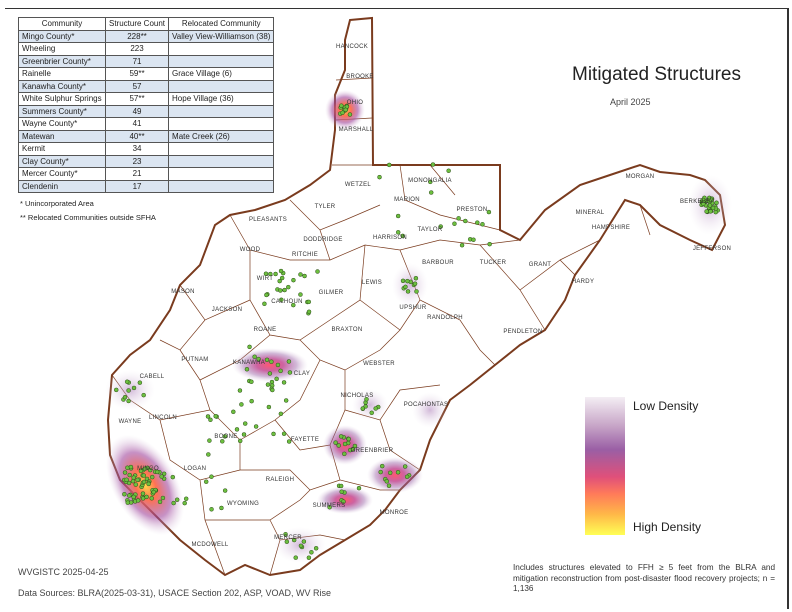 The width and height of the screenshot is (792, 612). Describe the element at coordinates (357, 396) in the screenshot. I see `county-label: NICHOLAS` at that location.